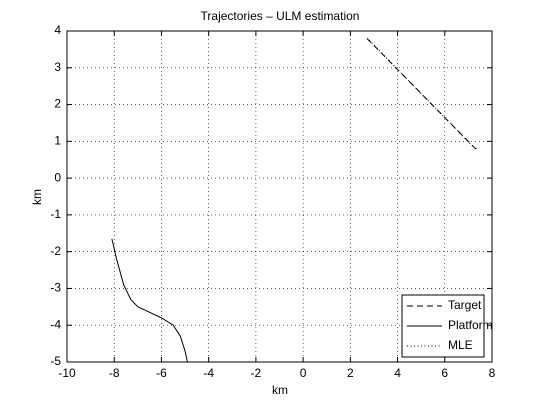 The image size is (545, 410). Describe the element at coordinates (55, 361) in the screenshot. I see `y-tick-label: -5` at that location.